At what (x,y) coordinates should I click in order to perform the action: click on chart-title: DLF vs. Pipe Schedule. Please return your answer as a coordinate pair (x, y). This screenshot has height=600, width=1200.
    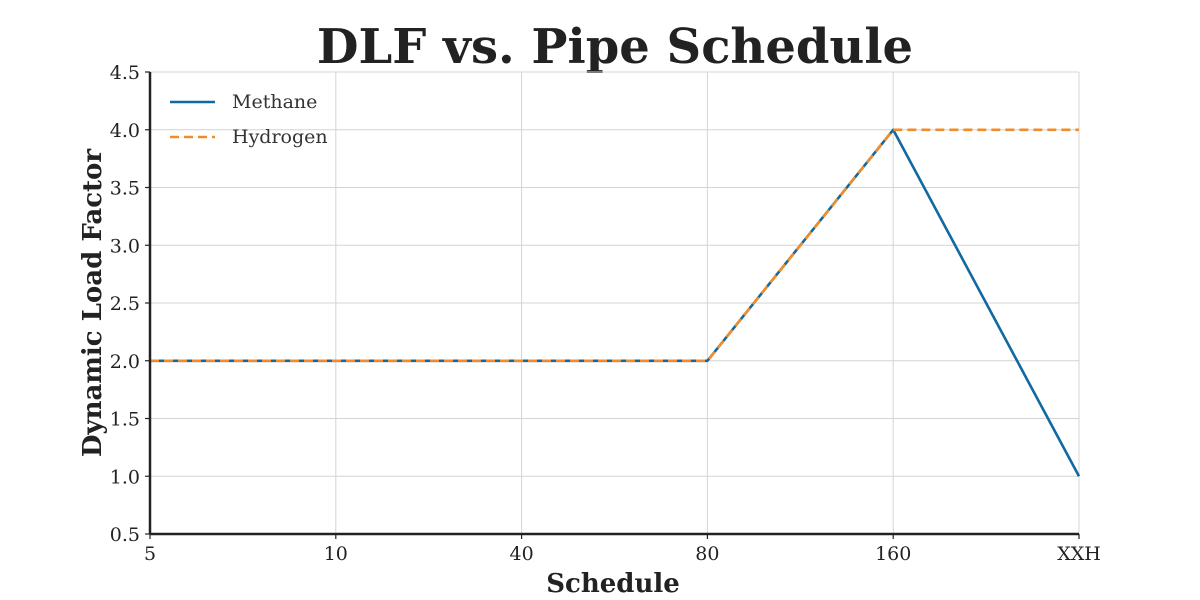
    Looking at the image, I should click on (615, 47).